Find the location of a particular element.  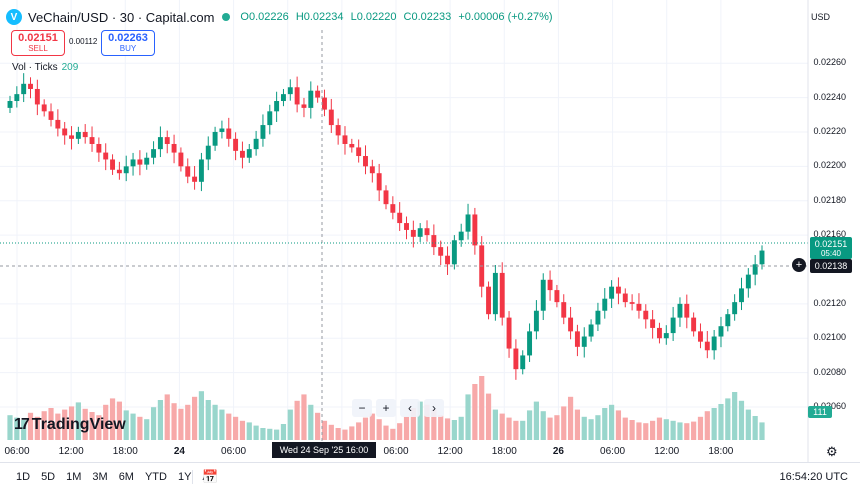

zoom-out-button: − is located at coordinates (362, 408).